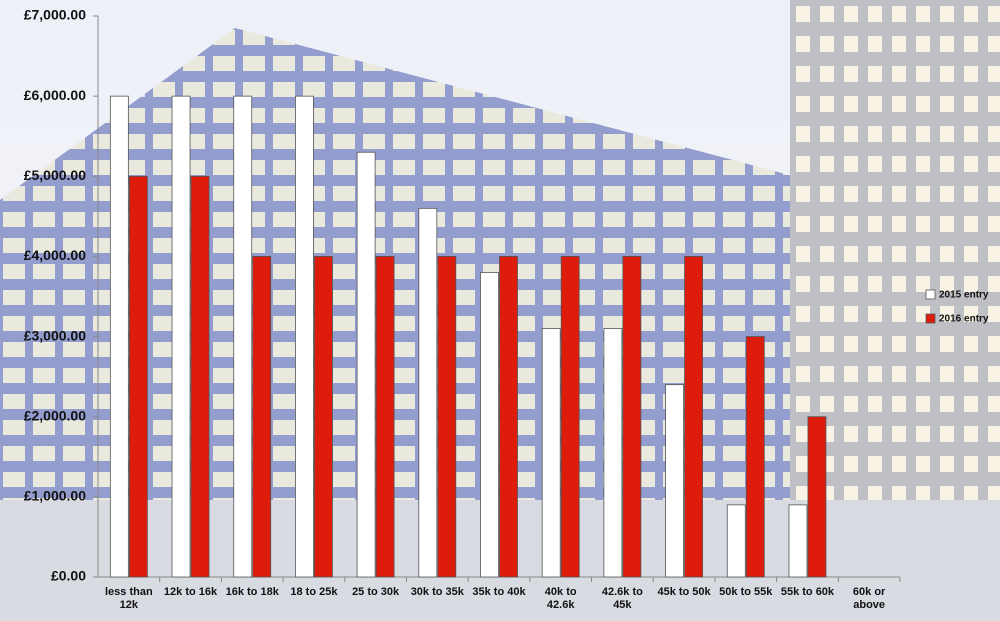 Image resolution: width=1000 pixels, height=621 pixels. I want to click on x-tick-label: 35k to 40k, so click(499, 592).